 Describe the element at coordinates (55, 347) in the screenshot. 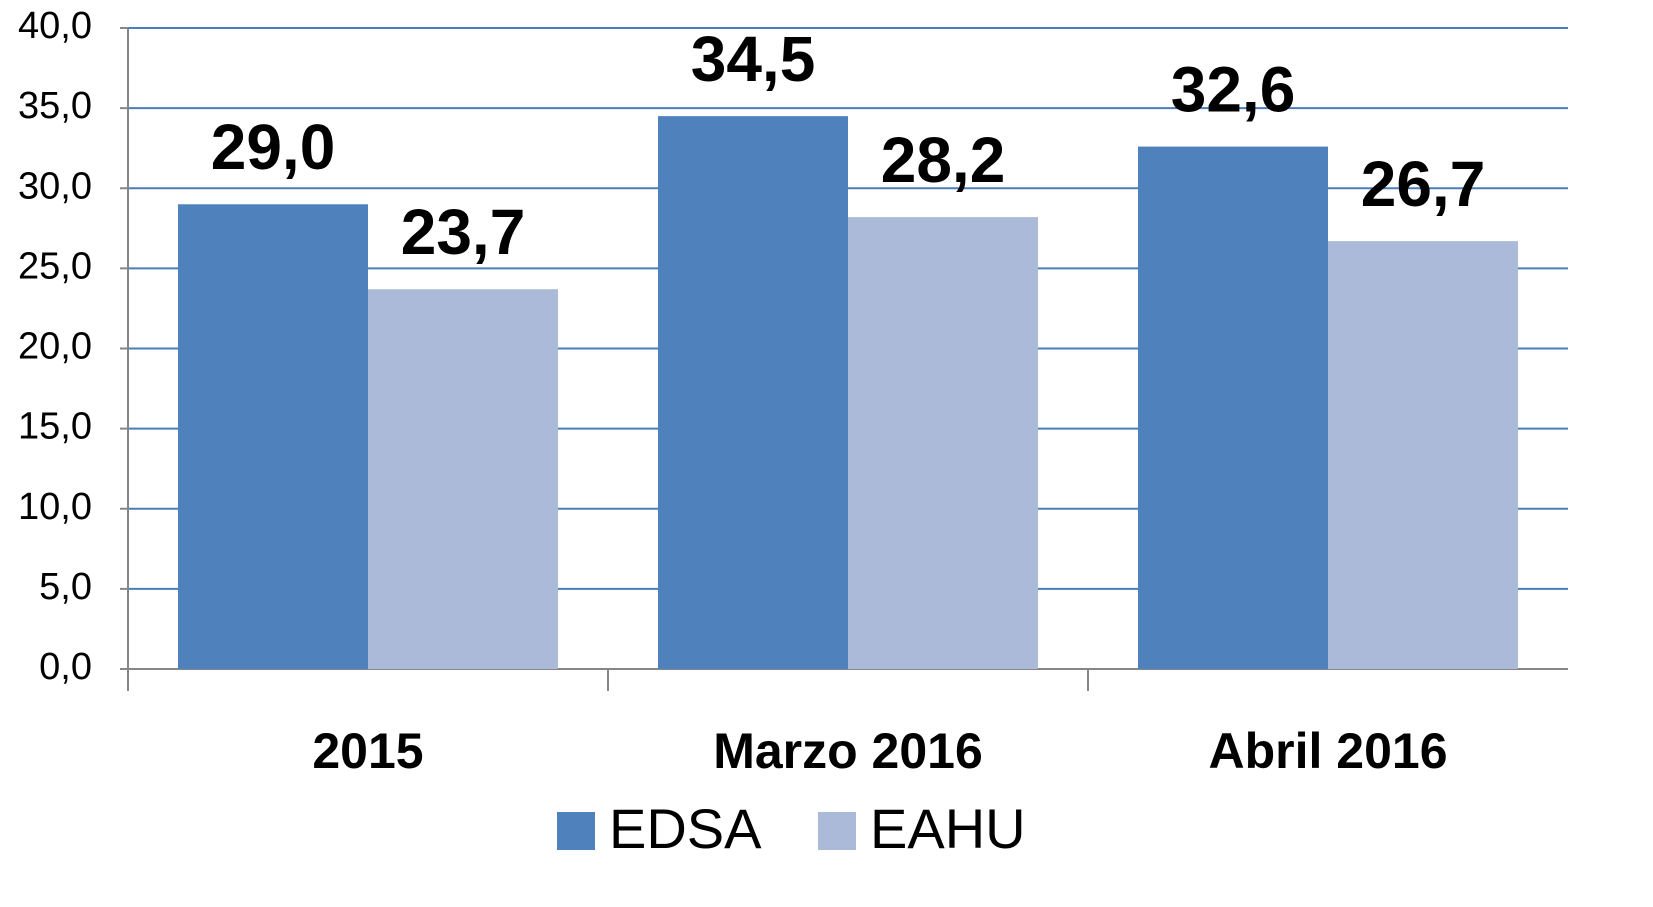

I see `y-tick-label: 20,0` at that location.